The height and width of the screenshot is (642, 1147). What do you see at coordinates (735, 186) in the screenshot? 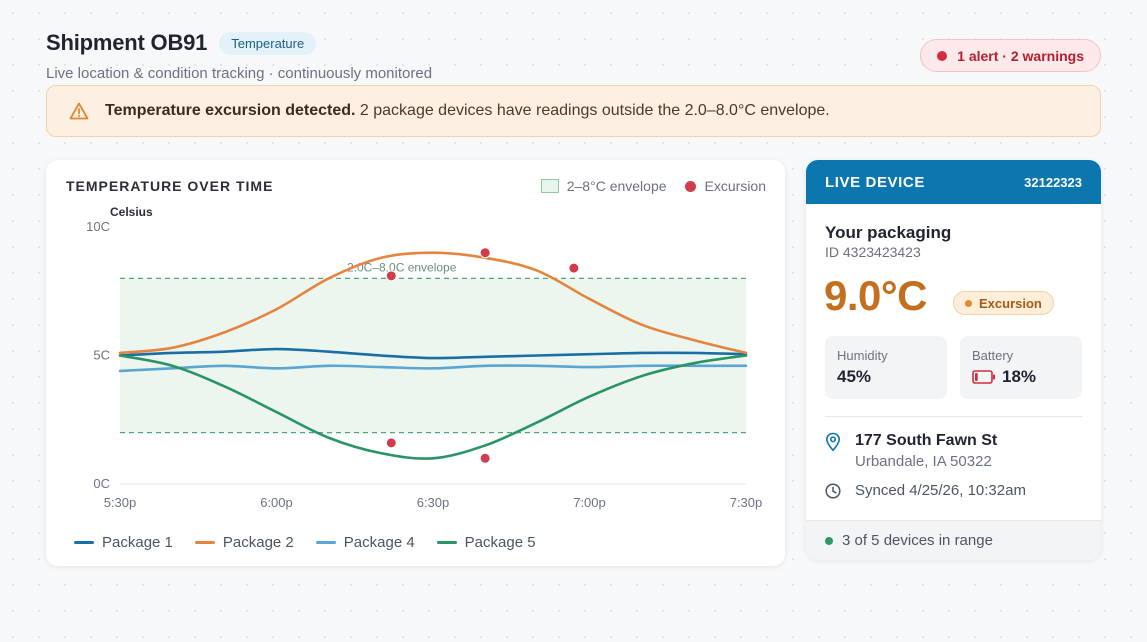
I see `legend-excursion-label: Excursion` at bounding box center [735, 186].